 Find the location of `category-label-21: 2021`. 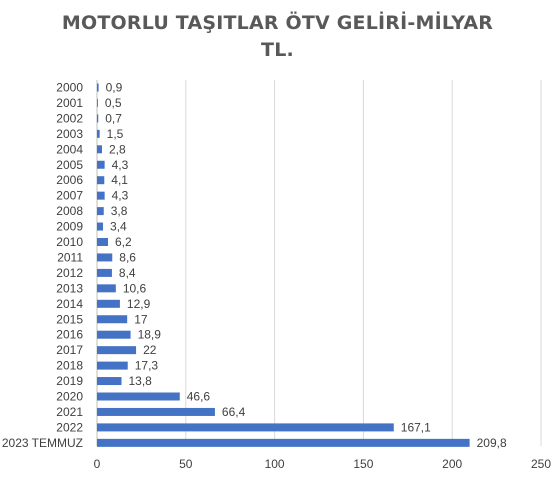

category-label-21: 2021 is located at coordinates (69, 412).